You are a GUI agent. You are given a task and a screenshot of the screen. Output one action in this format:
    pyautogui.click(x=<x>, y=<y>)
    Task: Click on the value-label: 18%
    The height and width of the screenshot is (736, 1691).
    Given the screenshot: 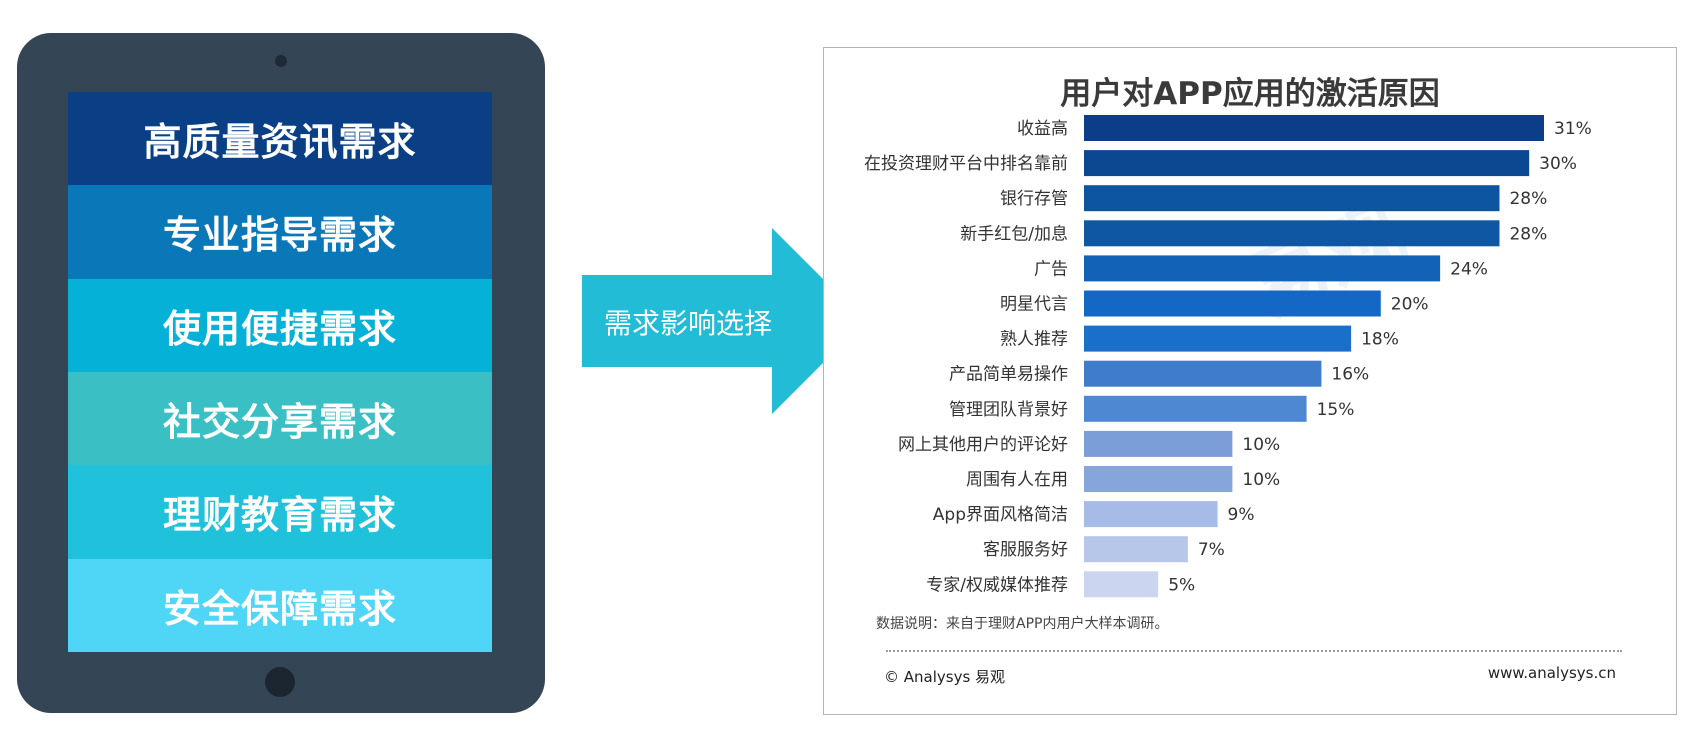 What is the action you would take?
    pyautogui.click(x=1380, y=340)
    